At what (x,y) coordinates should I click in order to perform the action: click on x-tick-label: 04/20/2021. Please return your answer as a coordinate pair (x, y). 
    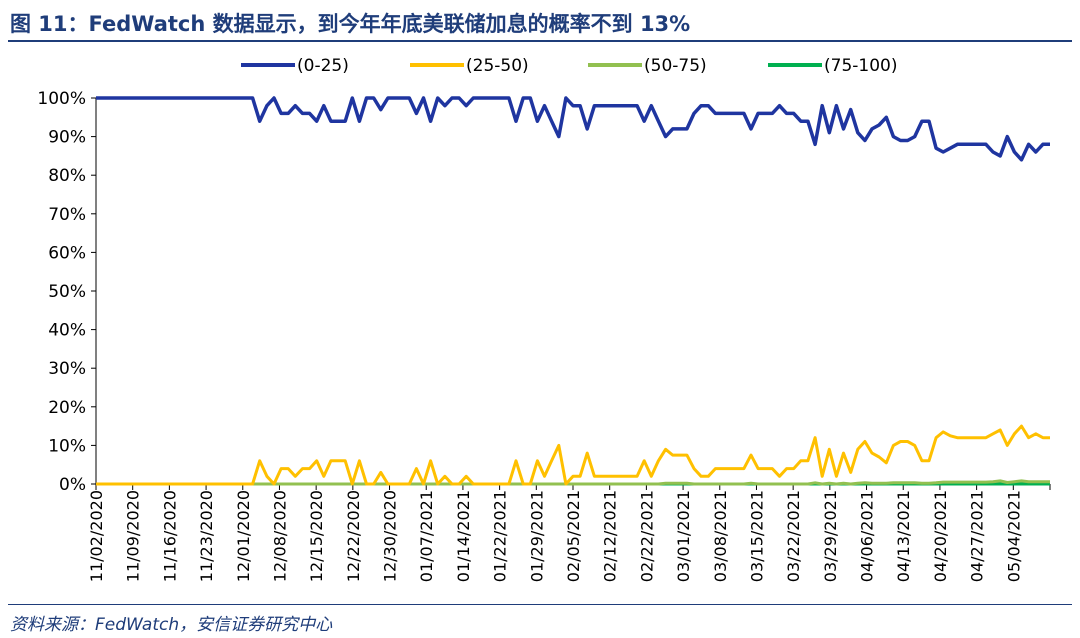
    Looking at the image, I should click on (940, 536).